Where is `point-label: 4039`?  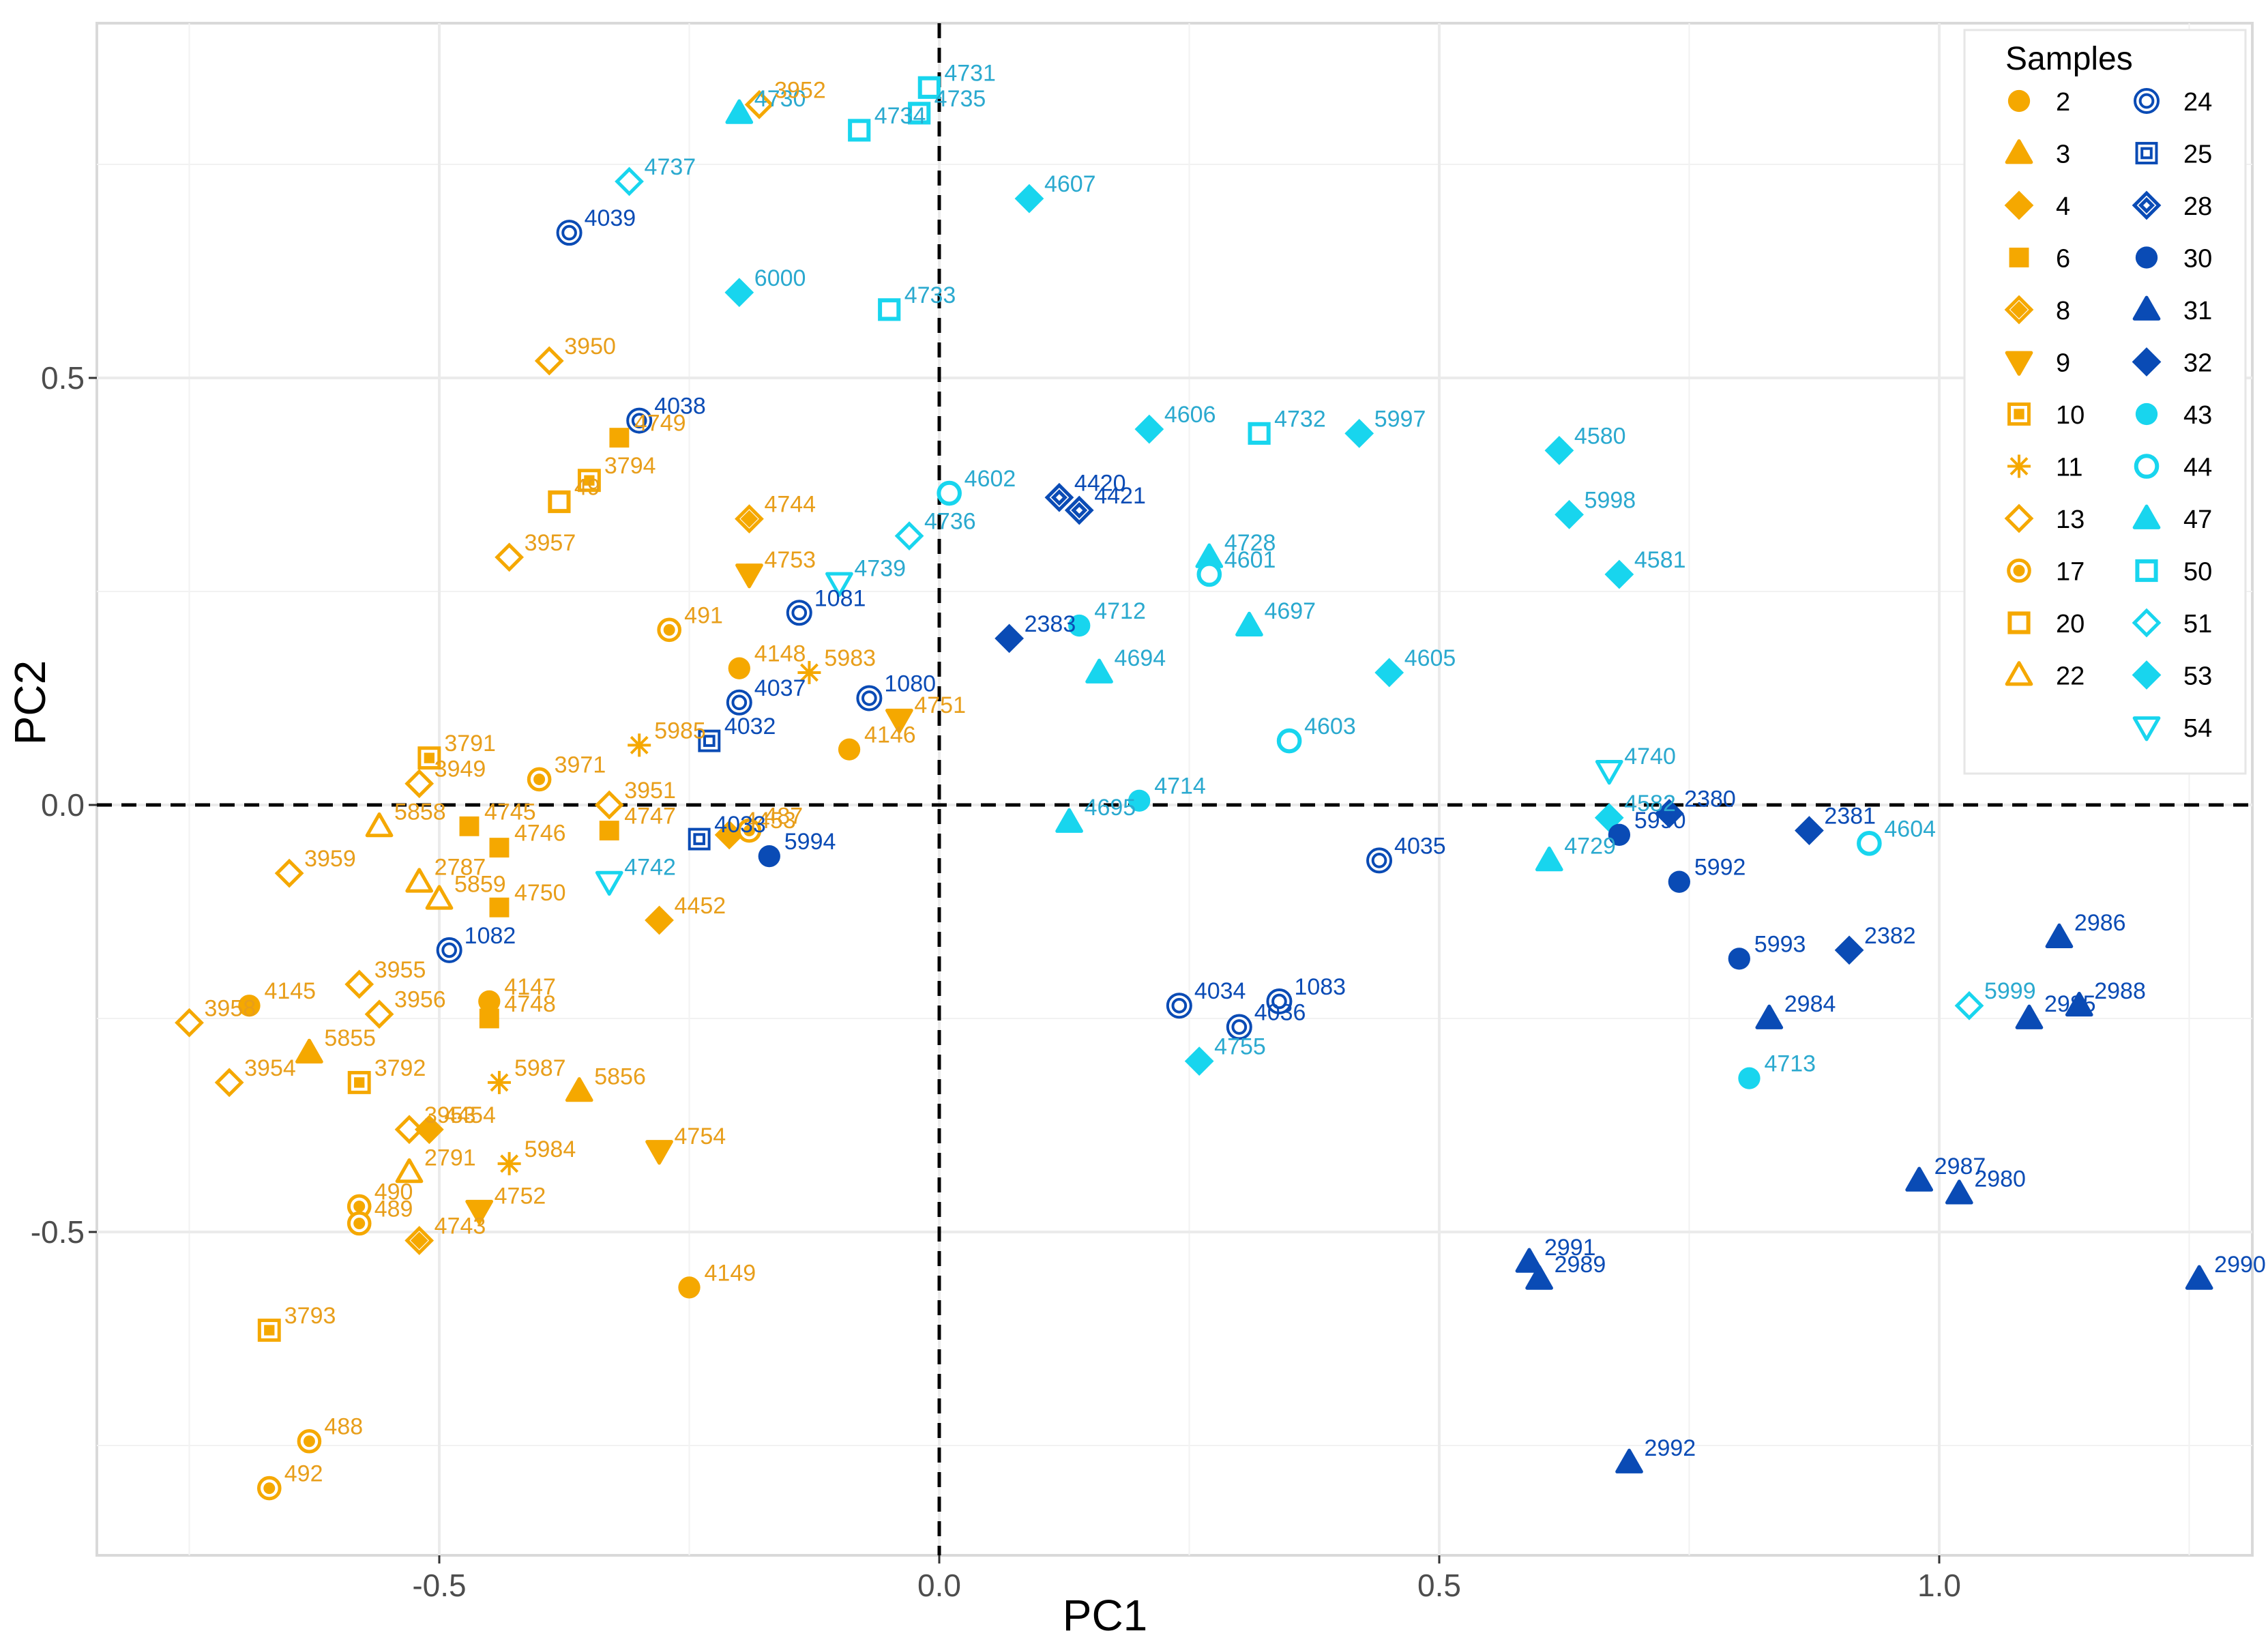 point-label: 4039 is located at coordinates (610, 218).